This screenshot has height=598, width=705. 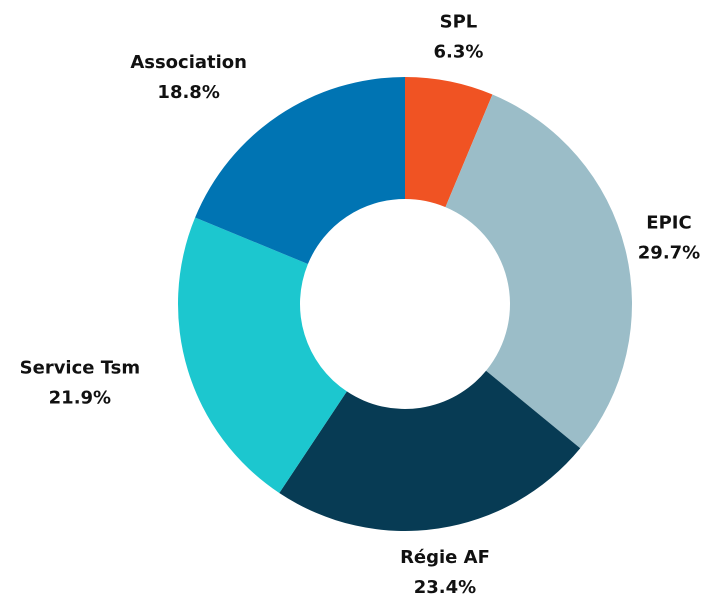 What do you see at coordinates (80, 367) in the screenshot?
I see `slice-label: Service Tsm` at bounding box center [80, 367].